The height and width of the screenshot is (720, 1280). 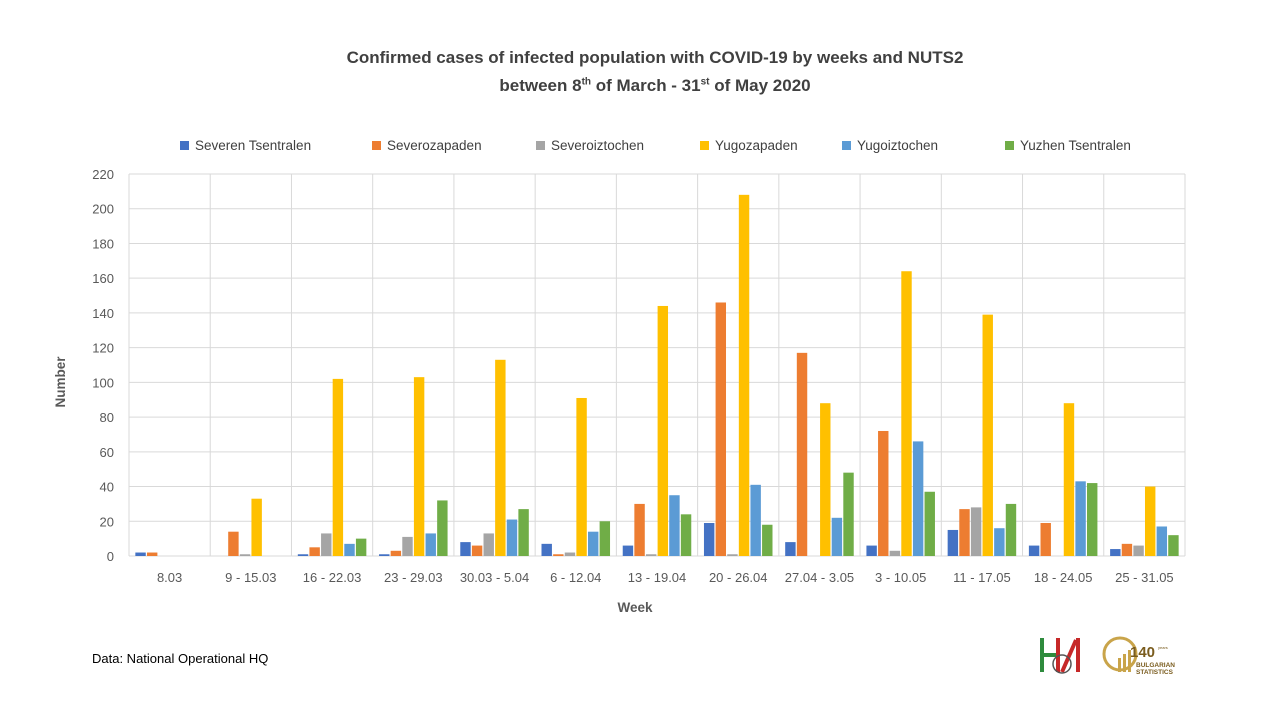 I want to click on legend-item-yugozapaden: Yugozapaden, so click(x=749, y=145).